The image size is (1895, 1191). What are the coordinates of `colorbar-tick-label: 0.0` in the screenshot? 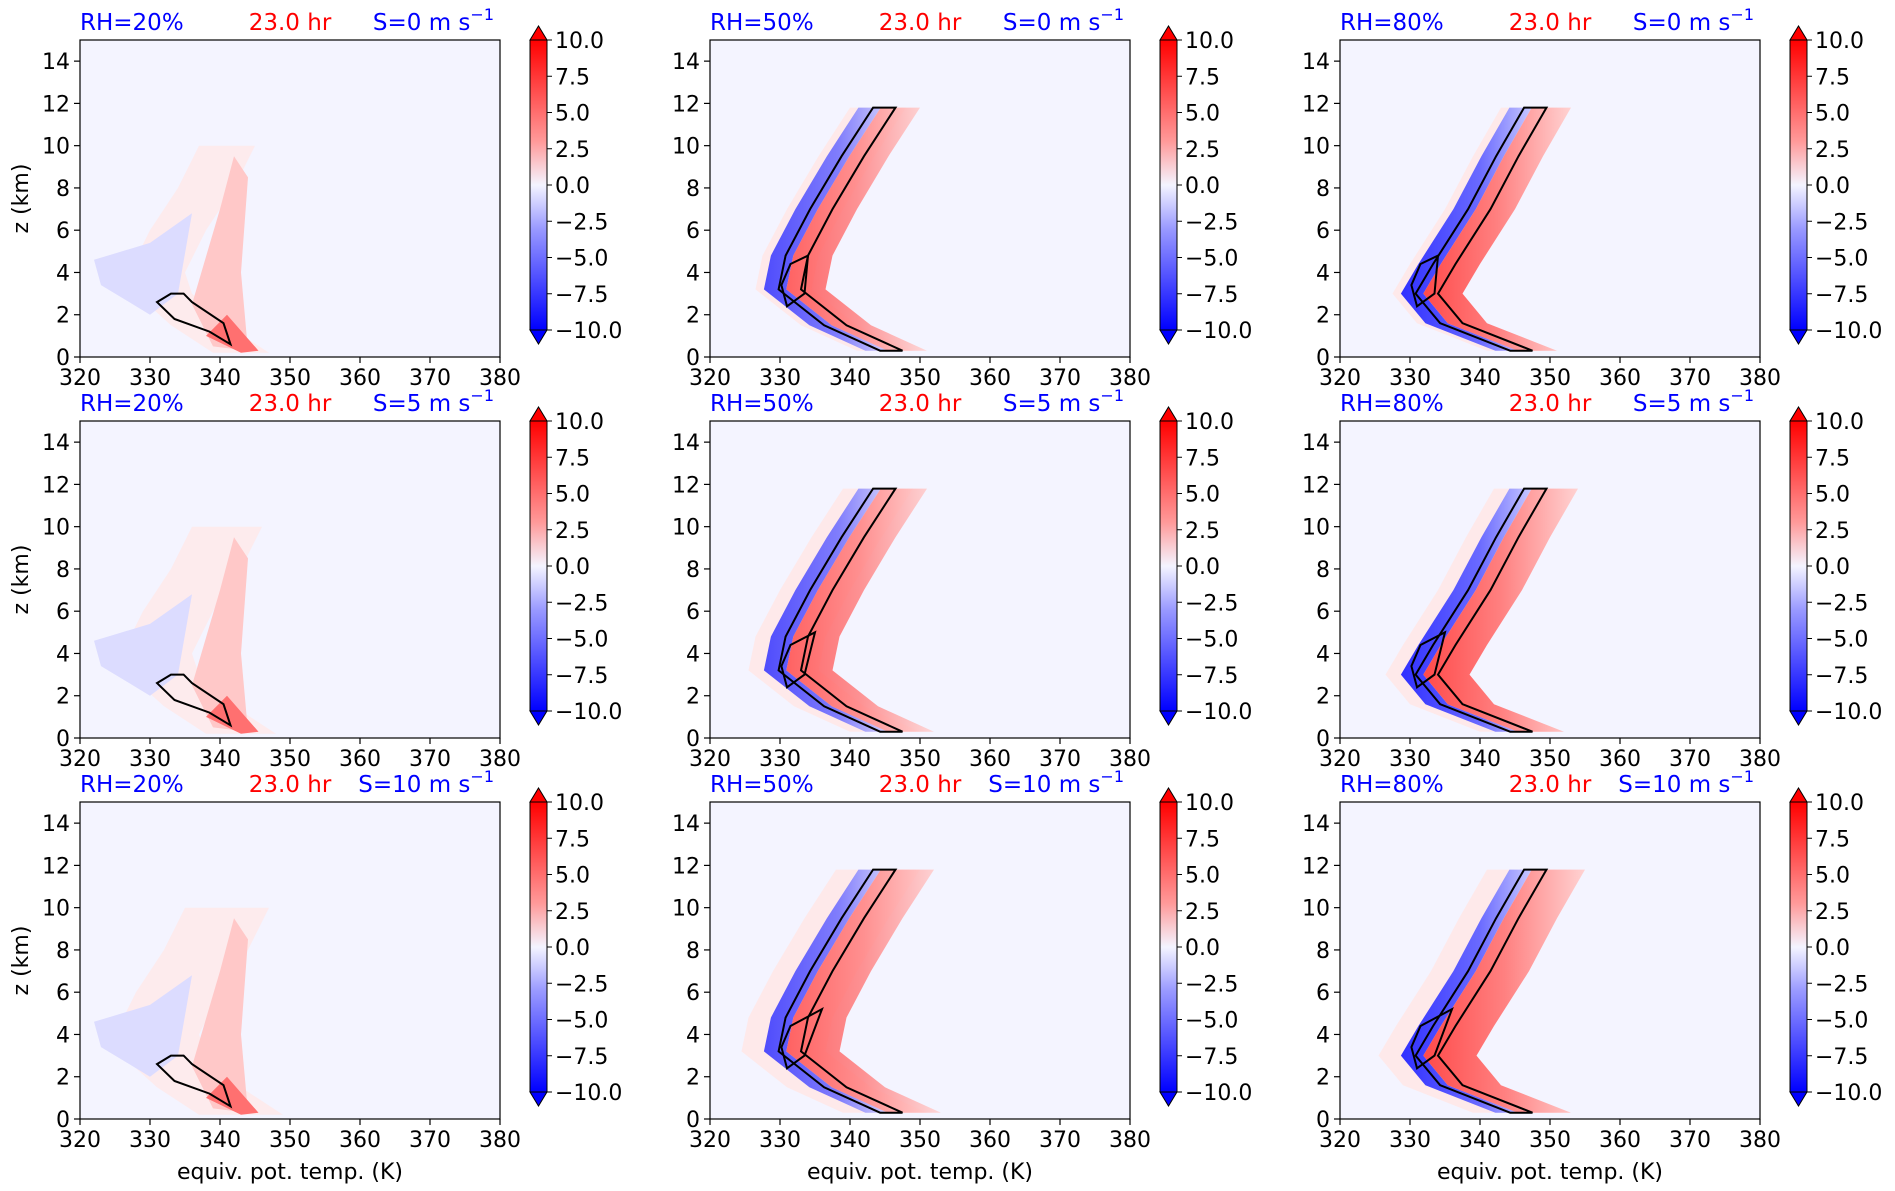 It's located at (1202, 186).